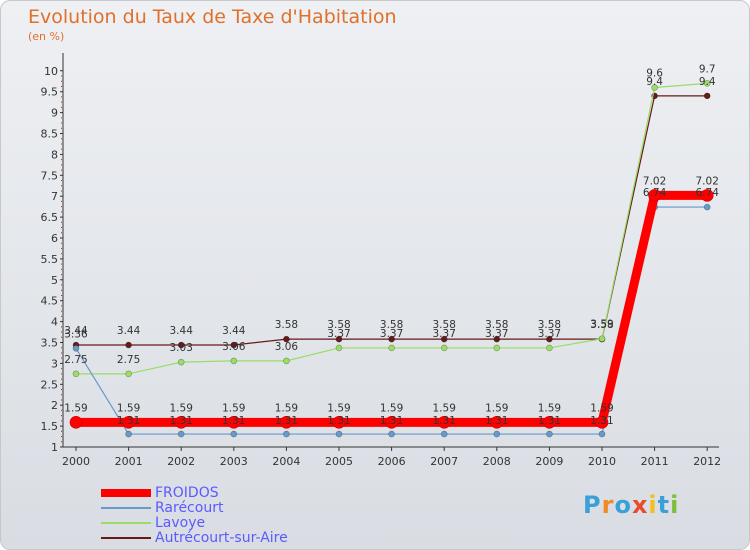  I want to click on x-tick-label: 2006, so click(392, 461).